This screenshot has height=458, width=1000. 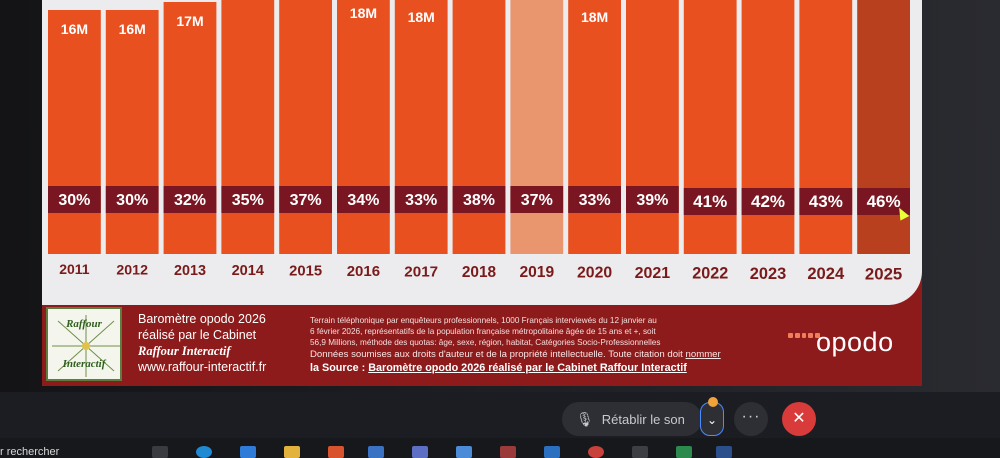 What do you see at coordinates (883, 274) in the screenshot?
I see `year-label-2025: 2025` at bounding box center [883, 274].